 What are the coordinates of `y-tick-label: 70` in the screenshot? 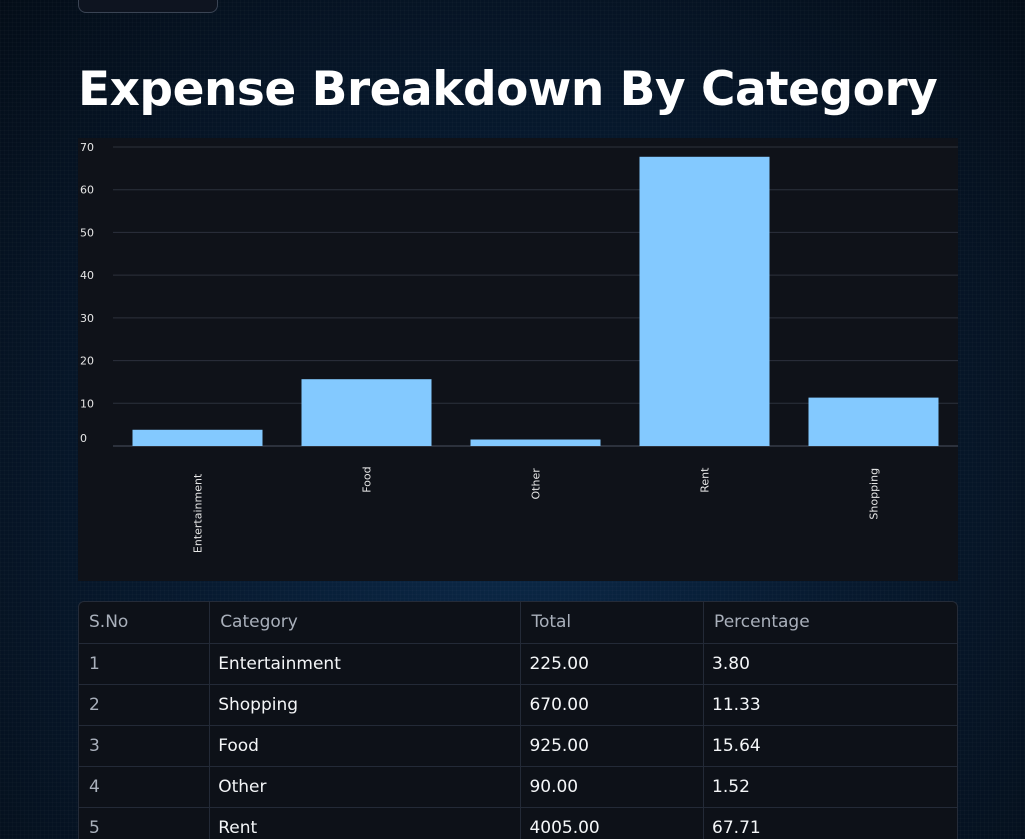 It's located at (87, 147).